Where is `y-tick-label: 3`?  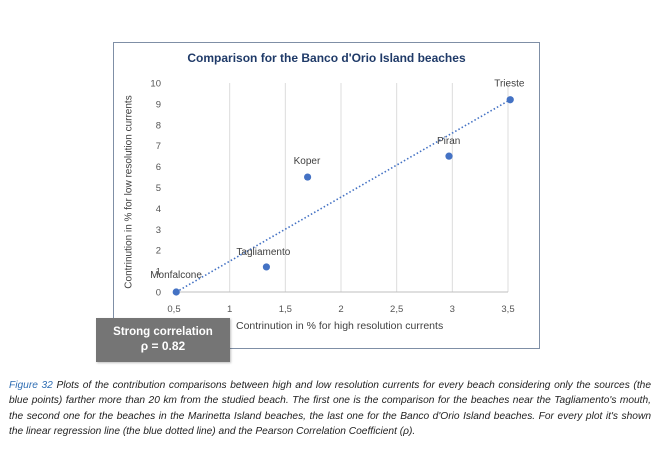
y-tick-label: 3 is located at coordinates (158, 230).